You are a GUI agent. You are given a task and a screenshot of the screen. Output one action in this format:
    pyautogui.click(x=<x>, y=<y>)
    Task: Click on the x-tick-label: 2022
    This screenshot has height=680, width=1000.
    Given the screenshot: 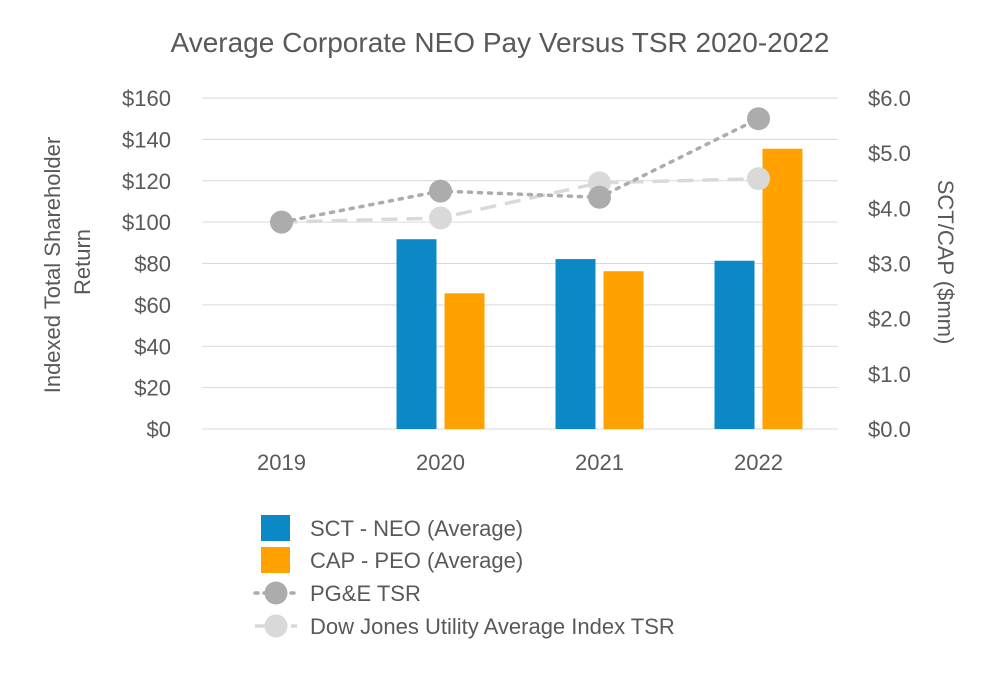 What is the action you would take?
    pyautogui.click(x=758, y=462)
    